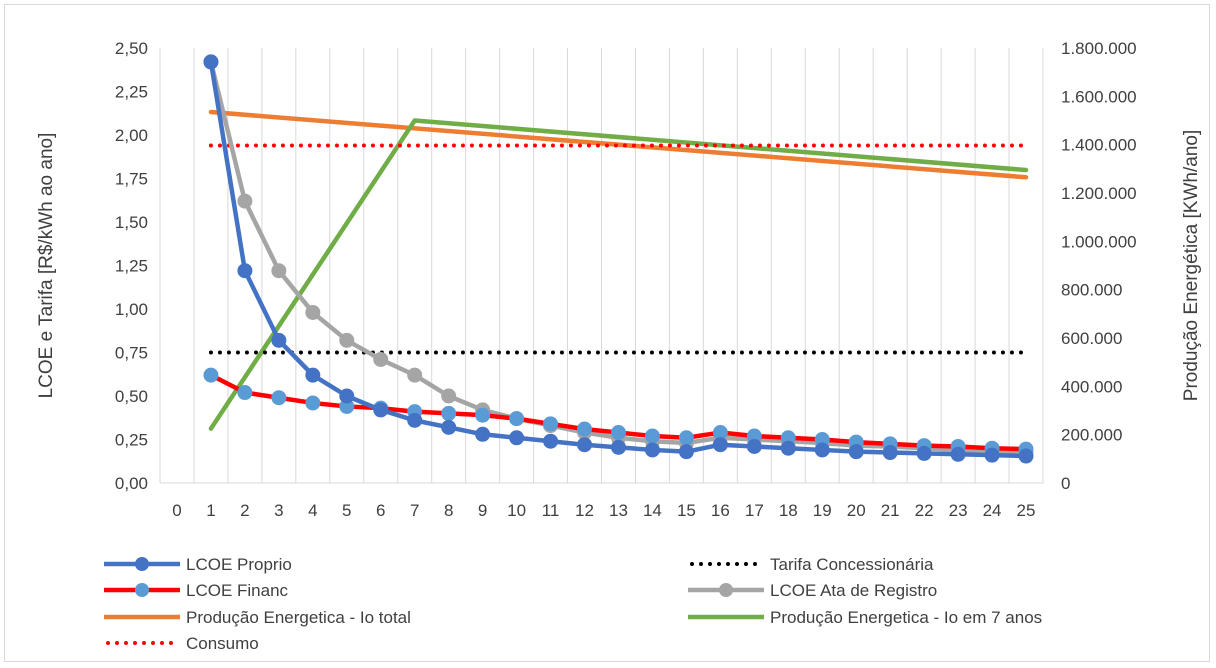 The height and width of the screenshot is (668, 1216). What do you see at coordinates (1191, 265) in the screenshot?
I see `right-axis-title: Produção Energética [KWh/ano]` at bounding box center [1191, 265].